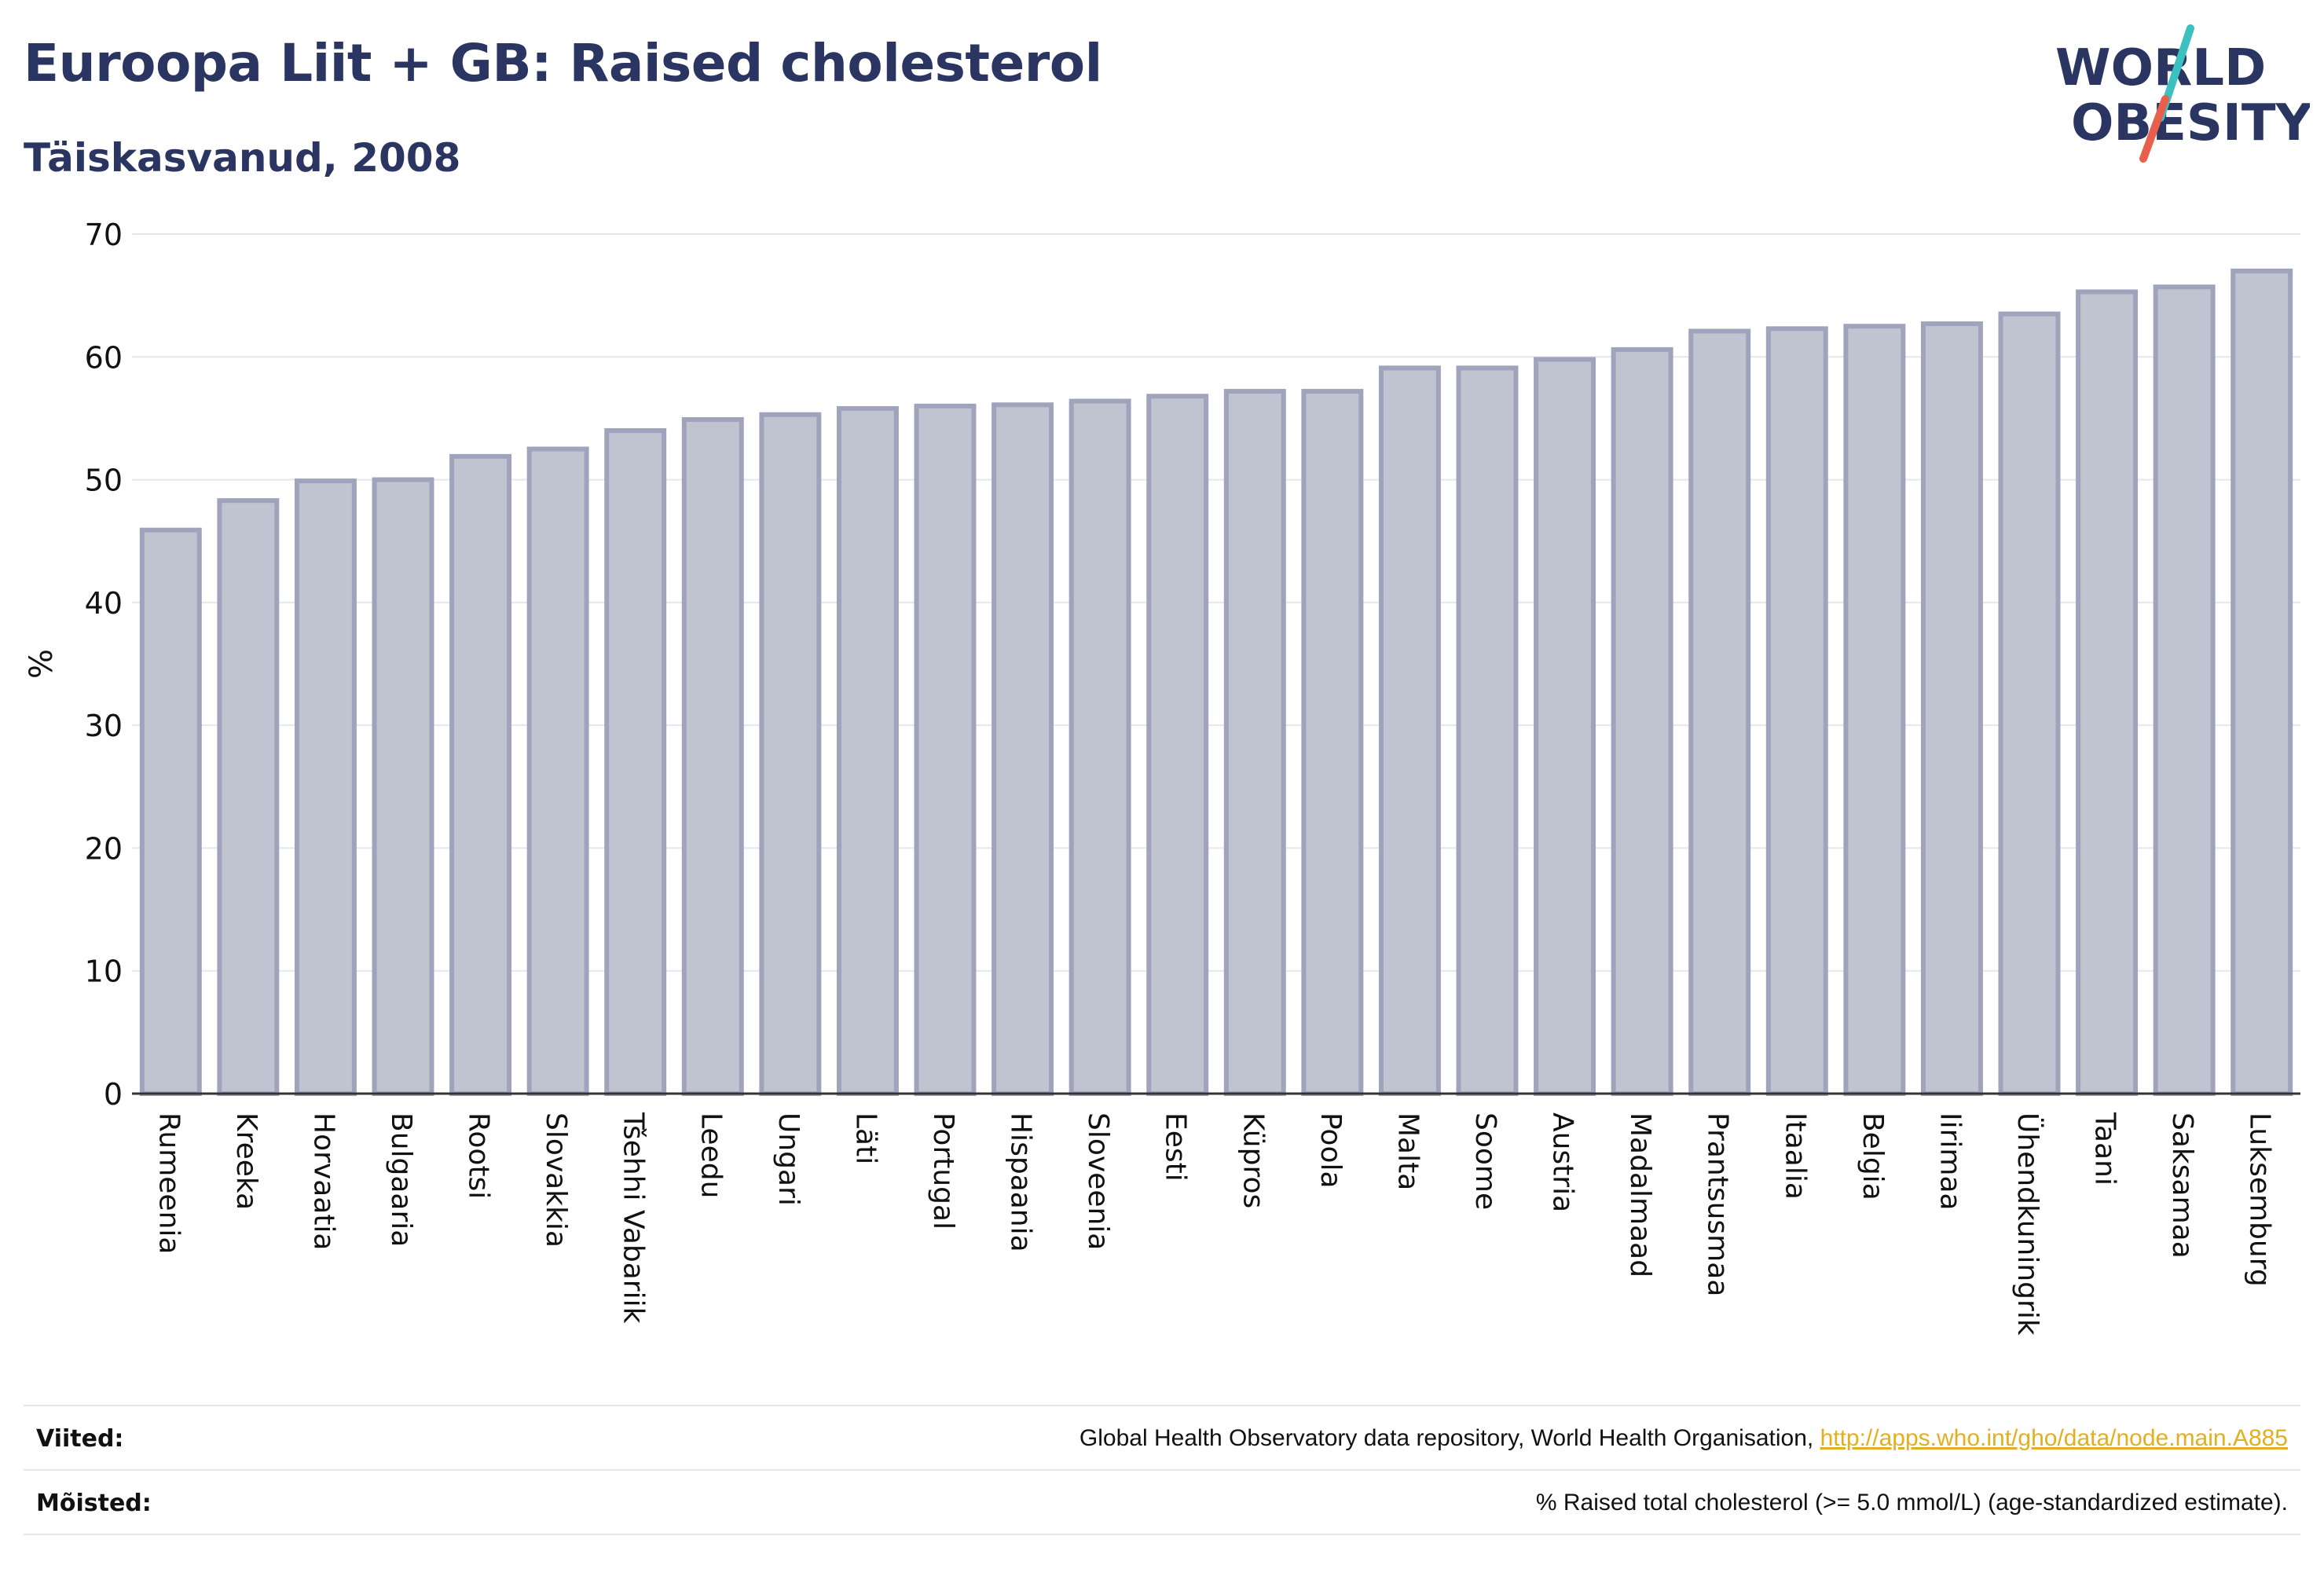 Image resolution: width=2324 pixels, height=1576 pixels. I want to click on x-tick-label: Tšehhi Vabariik, so click(634, 1218).